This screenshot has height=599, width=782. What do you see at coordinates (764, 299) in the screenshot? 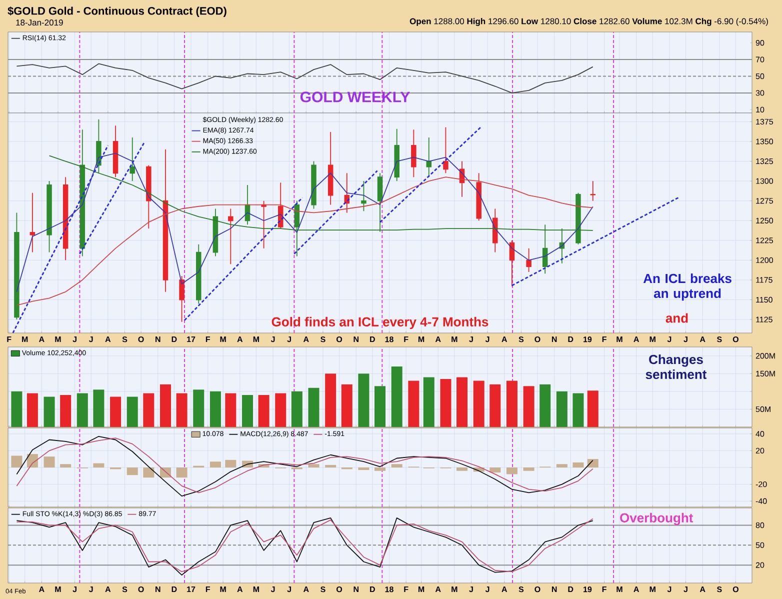
I see `y-tick-label: 1150` at bounding box center [764, 299].